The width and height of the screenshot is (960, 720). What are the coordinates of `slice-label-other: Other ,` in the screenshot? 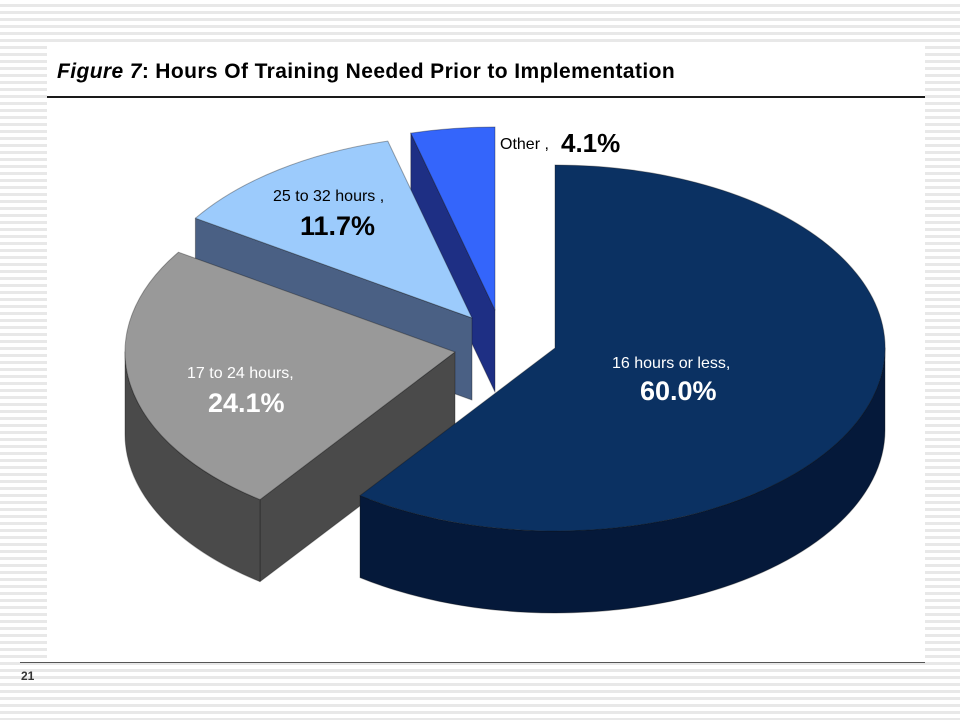 It's located at (524, 144).